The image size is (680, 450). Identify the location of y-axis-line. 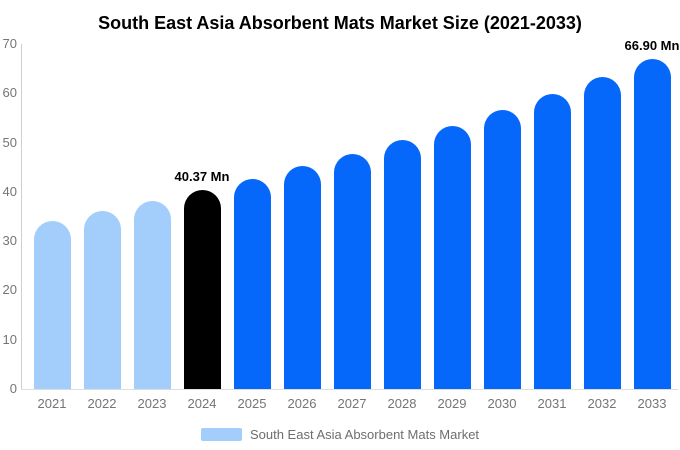
(21, 216).